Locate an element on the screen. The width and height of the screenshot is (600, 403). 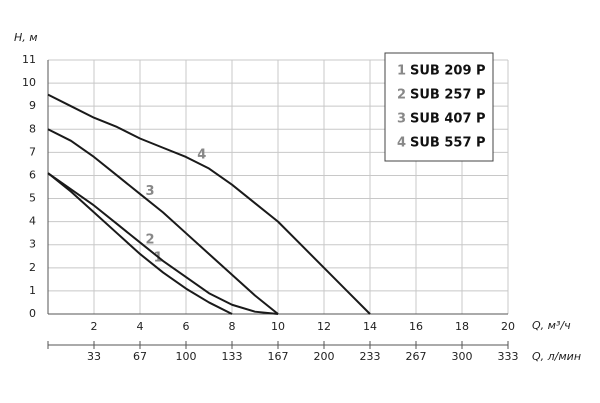
x-tick-label: 10 is located at coordinates (278, 326).